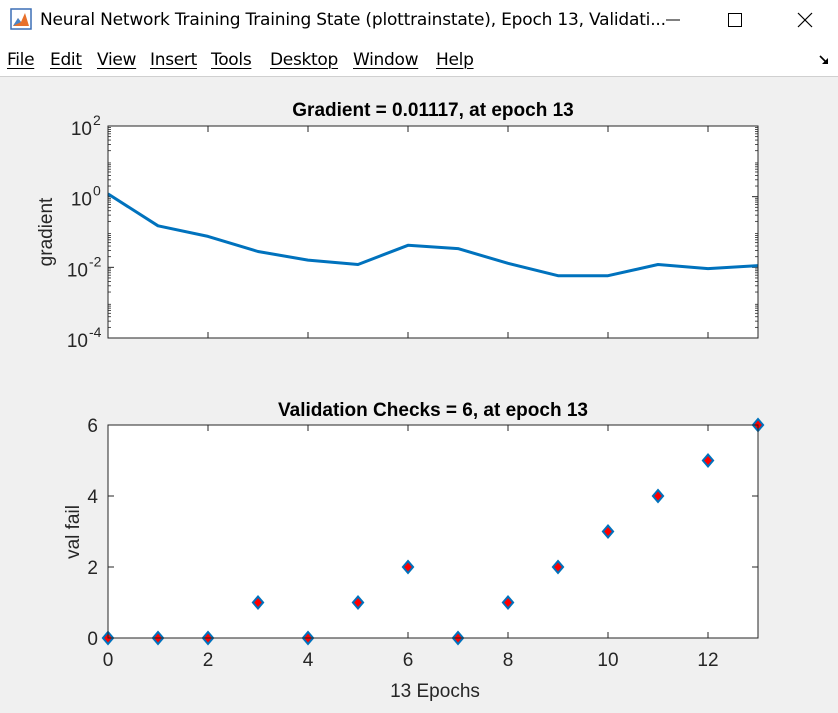 The image size is (838, 713). I want to click on validation-ytick-label: 4, so click(92, 497).